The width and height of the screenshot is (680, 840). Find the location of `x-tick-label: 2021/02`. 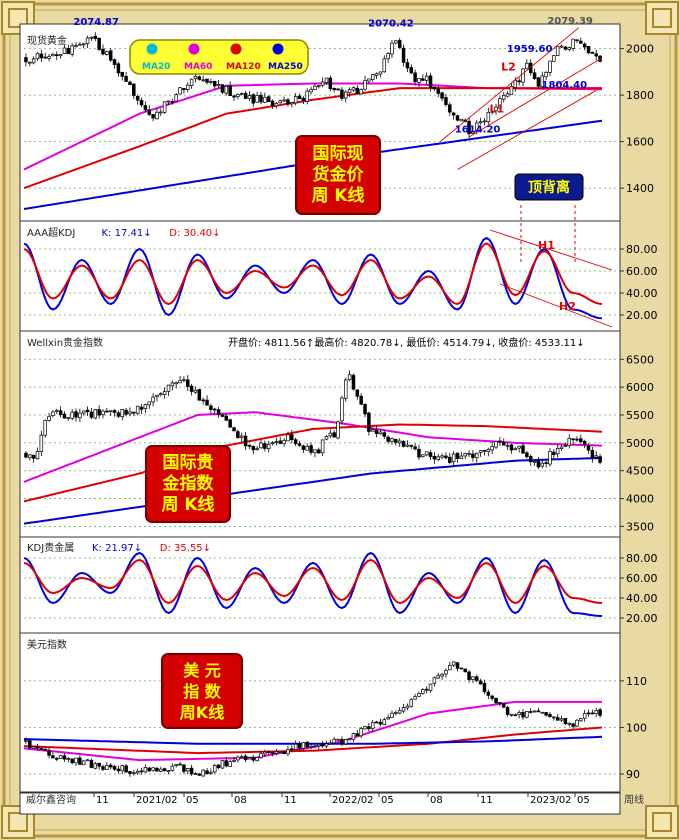

x-tick-label: 2021/02 is located at coordinates (157, 800).